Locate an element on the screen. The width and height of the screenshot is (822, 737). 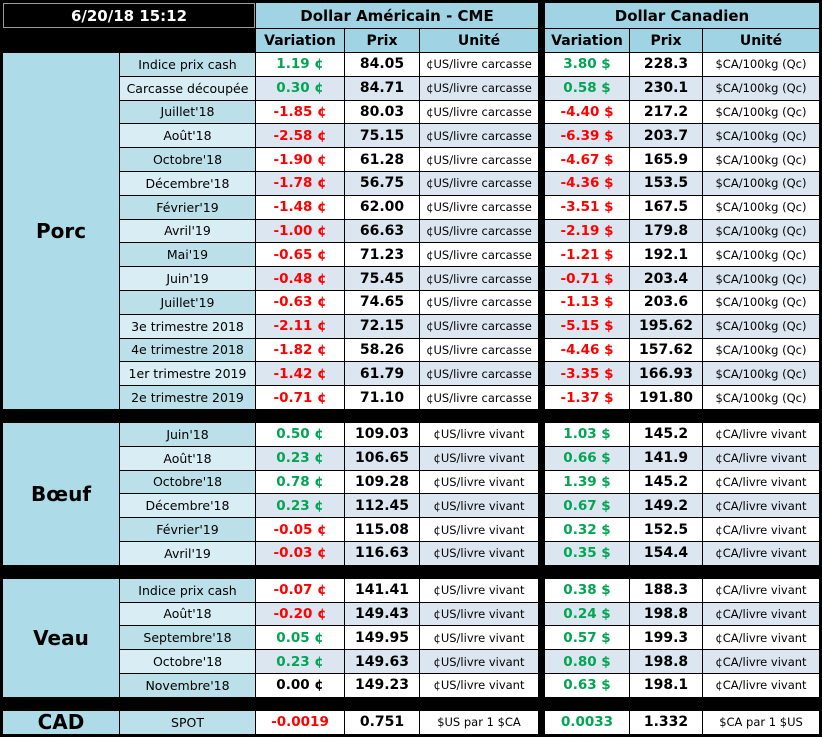
ca-price: 188.3 is located at coordinates (666, 590).